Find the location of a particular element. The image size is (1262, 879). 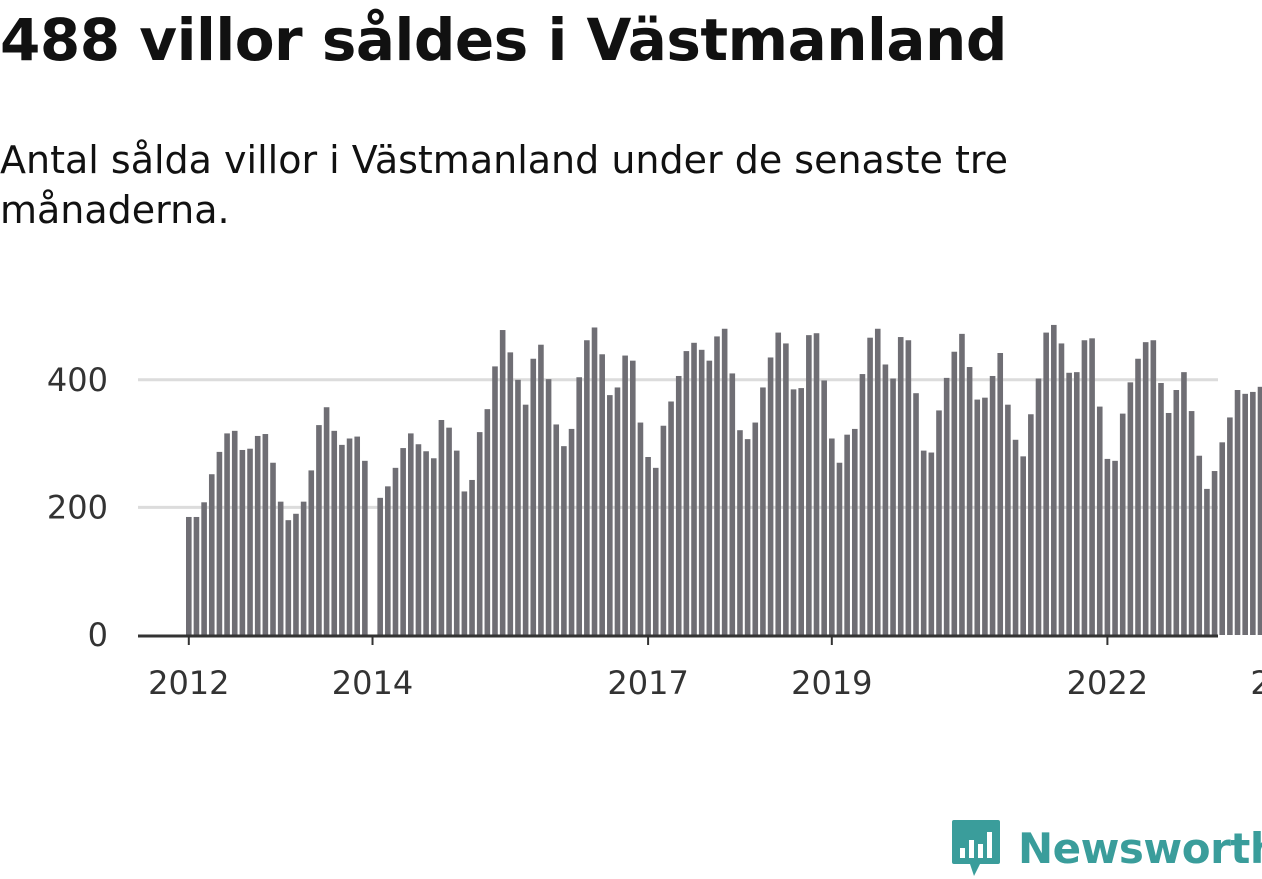

x-tick-label: 2022 is located at coordinates (1107, 683).